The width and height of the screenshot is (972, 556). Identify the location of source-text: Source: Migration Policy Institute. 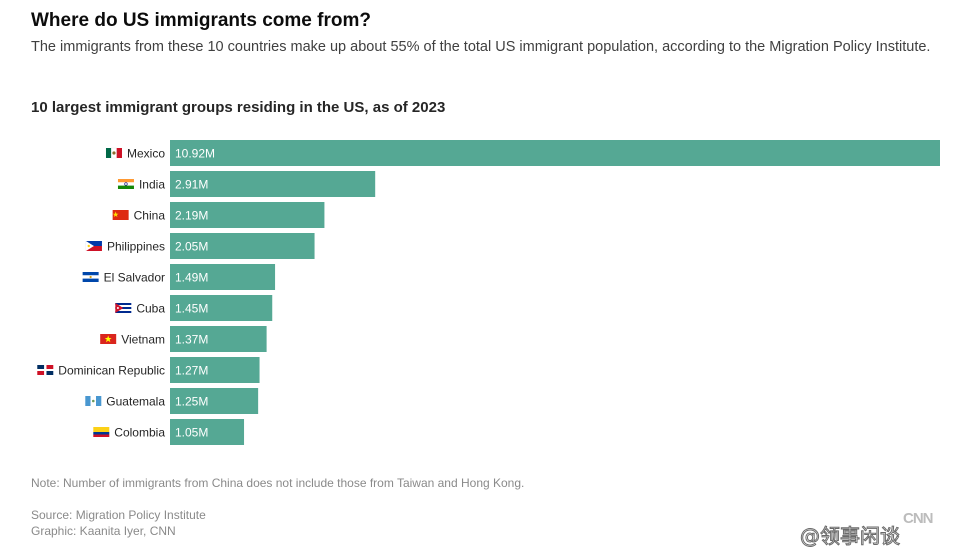
(118, 515).